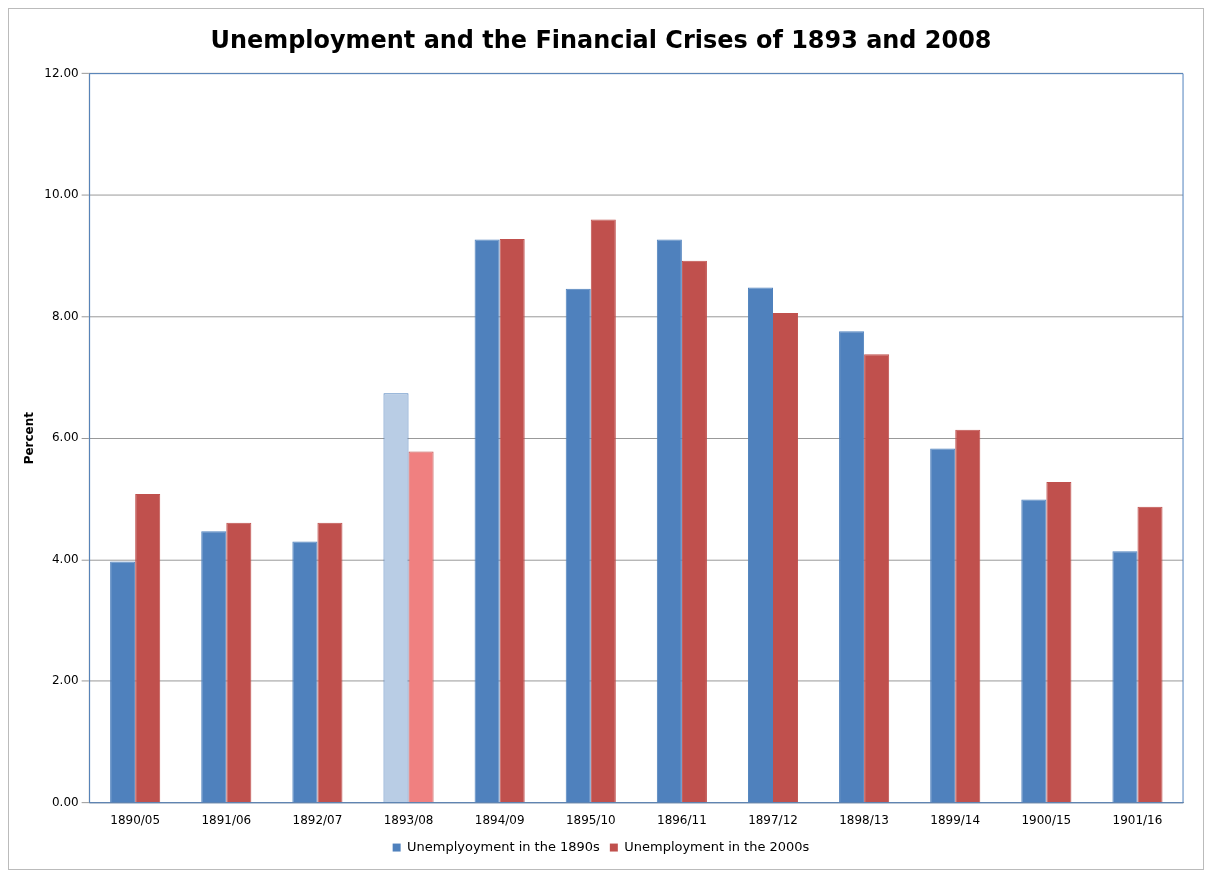 Image resolution: width=1214 pixels, height=881 pixels. What do you see at coordinates (61, 194) in the screenshot?
I see `y-tick-label: 10.00` at bounding box center [61, 194].